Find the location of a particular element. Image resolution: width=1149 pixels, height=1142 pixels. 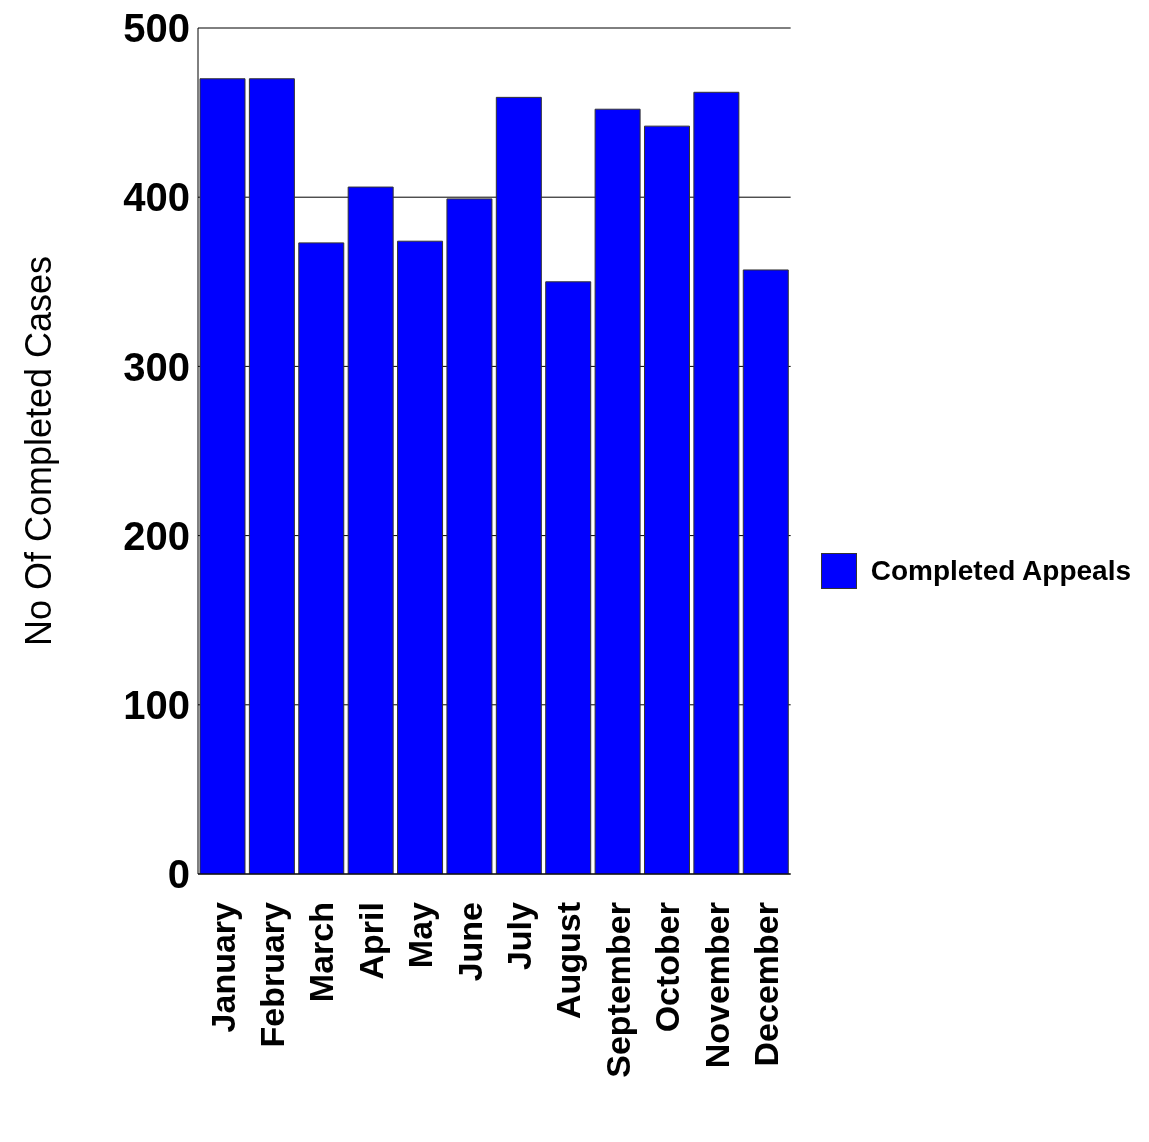

x-tick-label: February is located at coordinates (272, 974).